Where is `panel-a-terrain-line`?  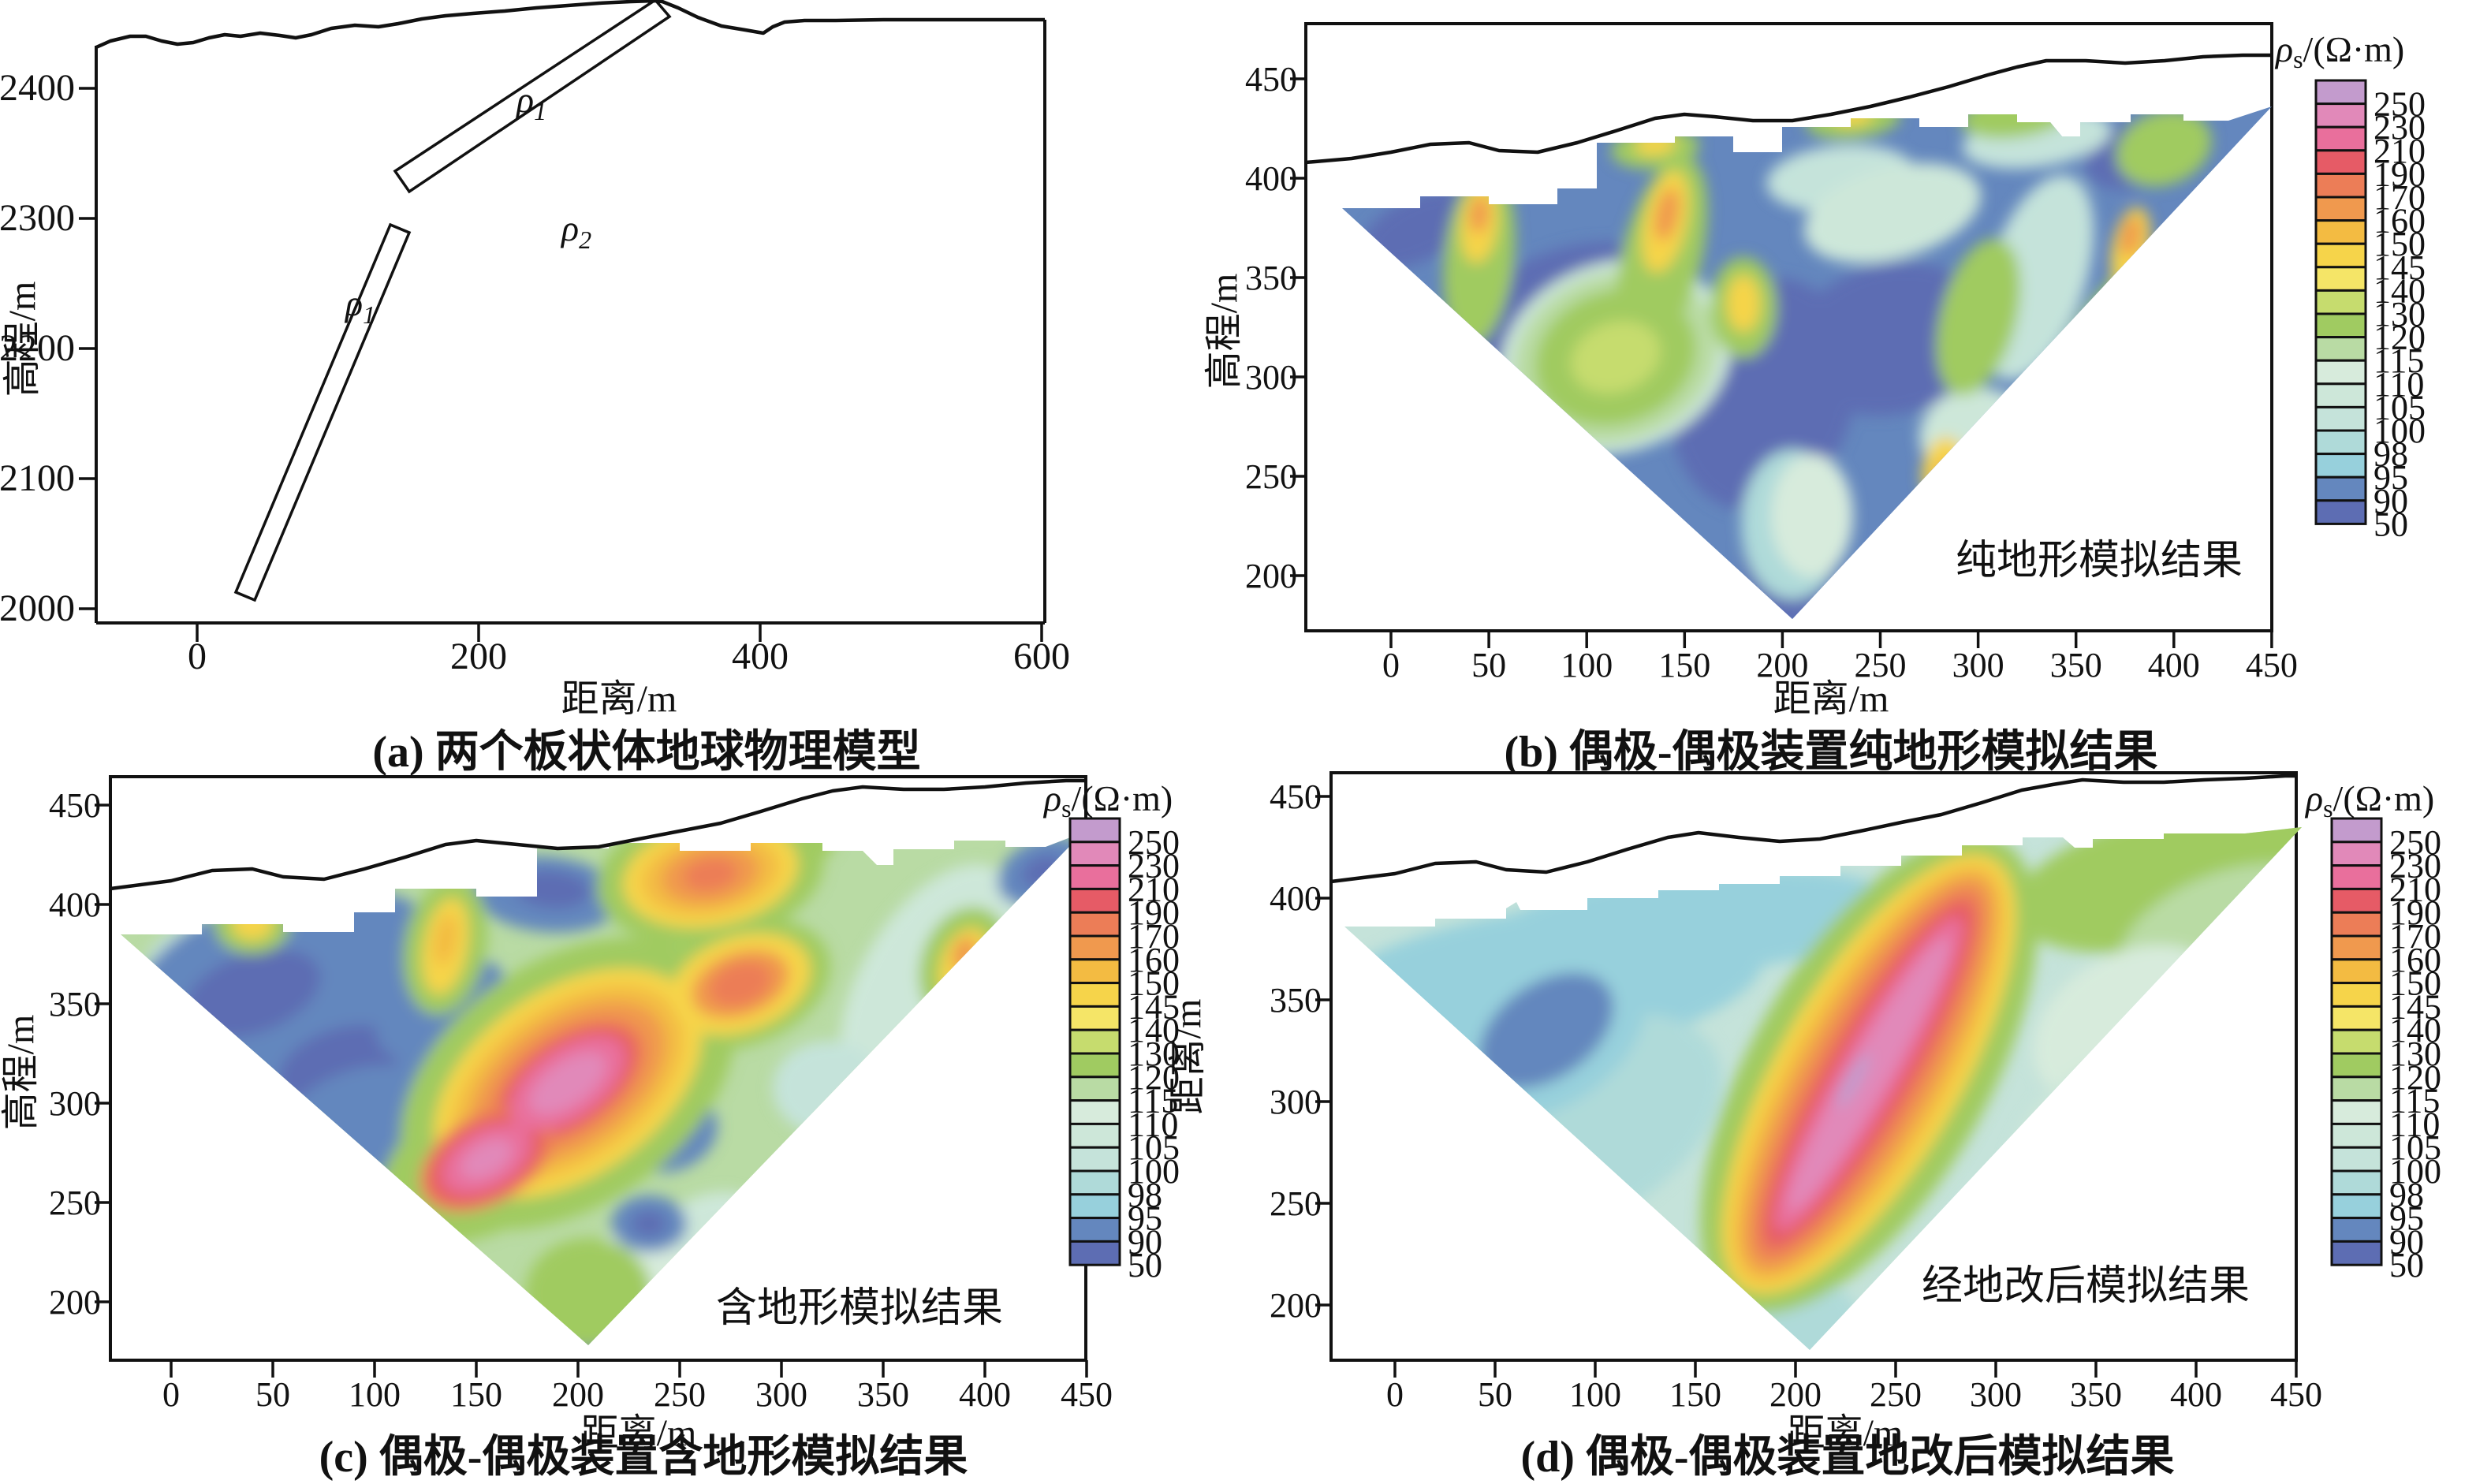 panel-a-terrain-line is located at coordinates (570, 25).